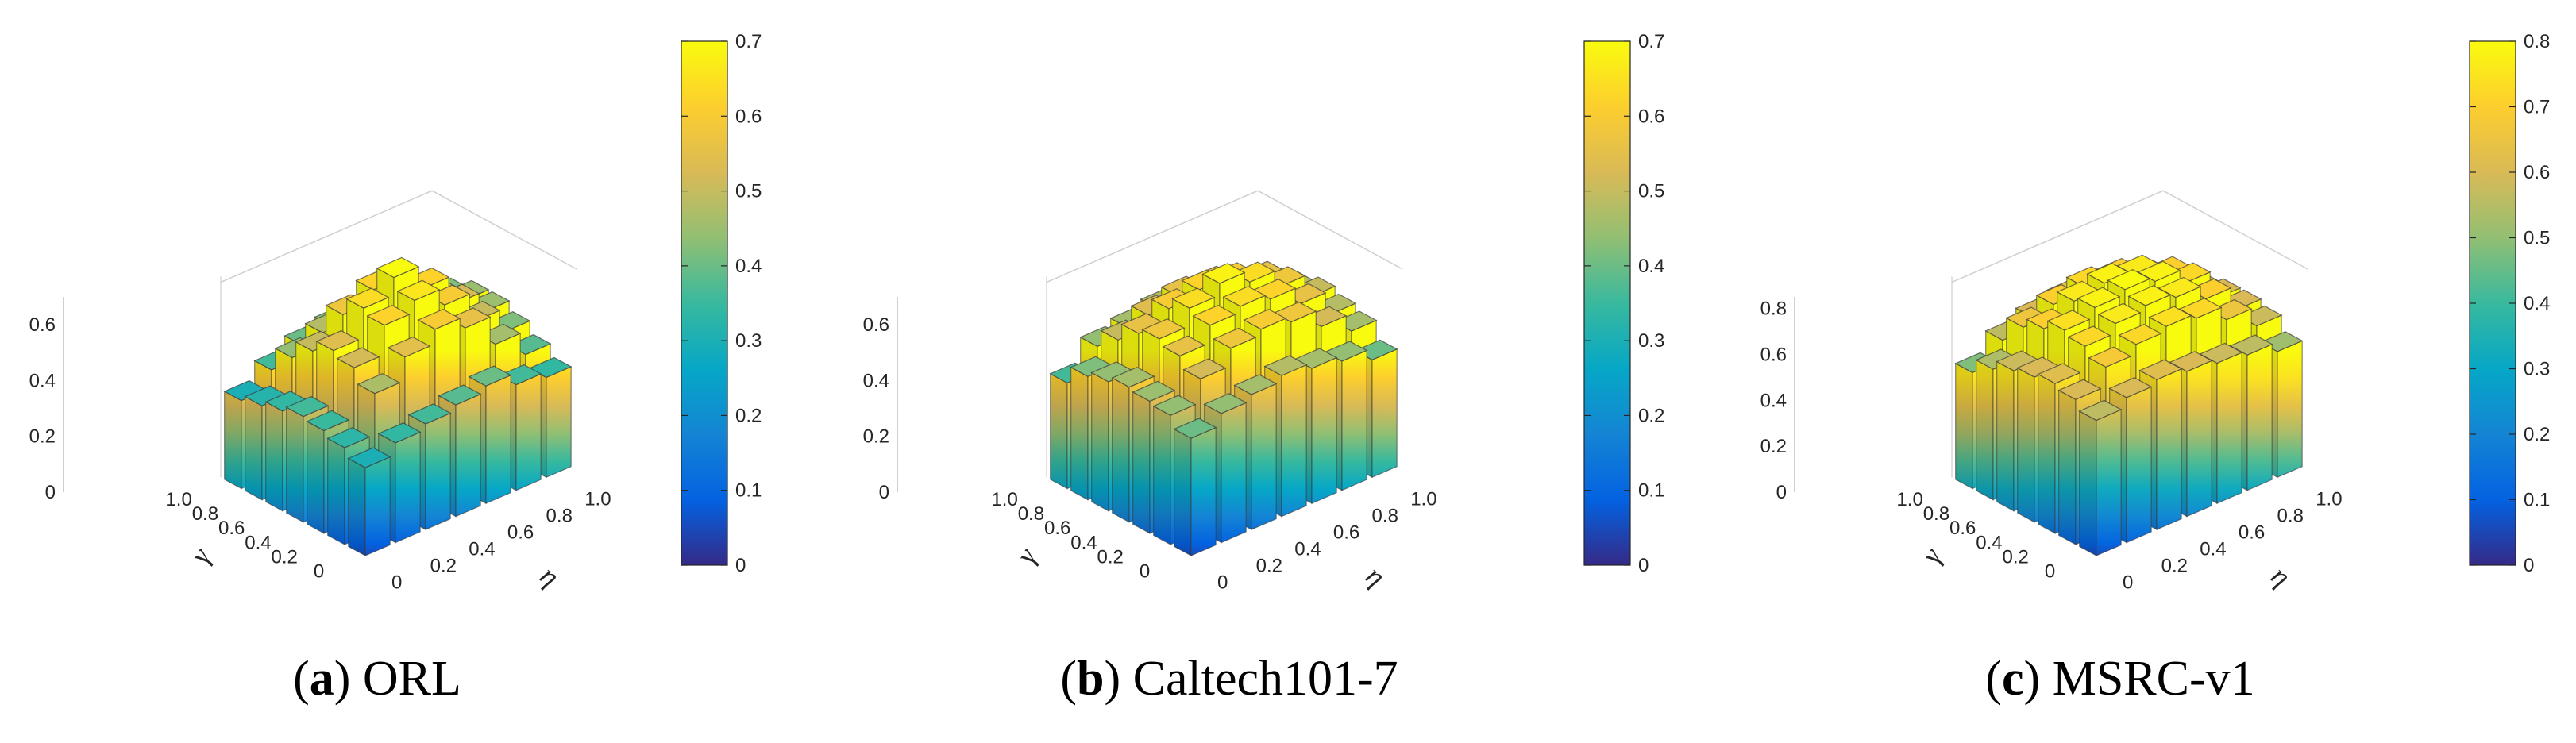  What do you see at coordinates (1229, 679) in the screenshot?
I see `caption-b: (b) Caltech101-7` at bounding box center [1229, 679].